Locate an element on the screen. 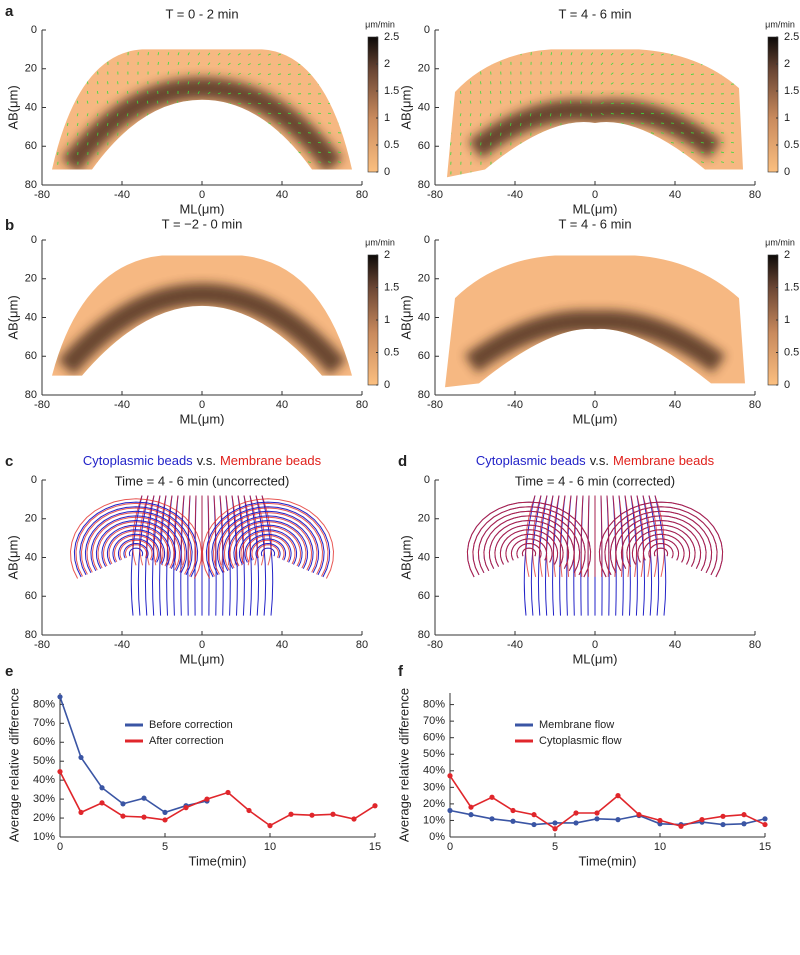  y-tick-label: 40% is located at coordinates (434, 771).